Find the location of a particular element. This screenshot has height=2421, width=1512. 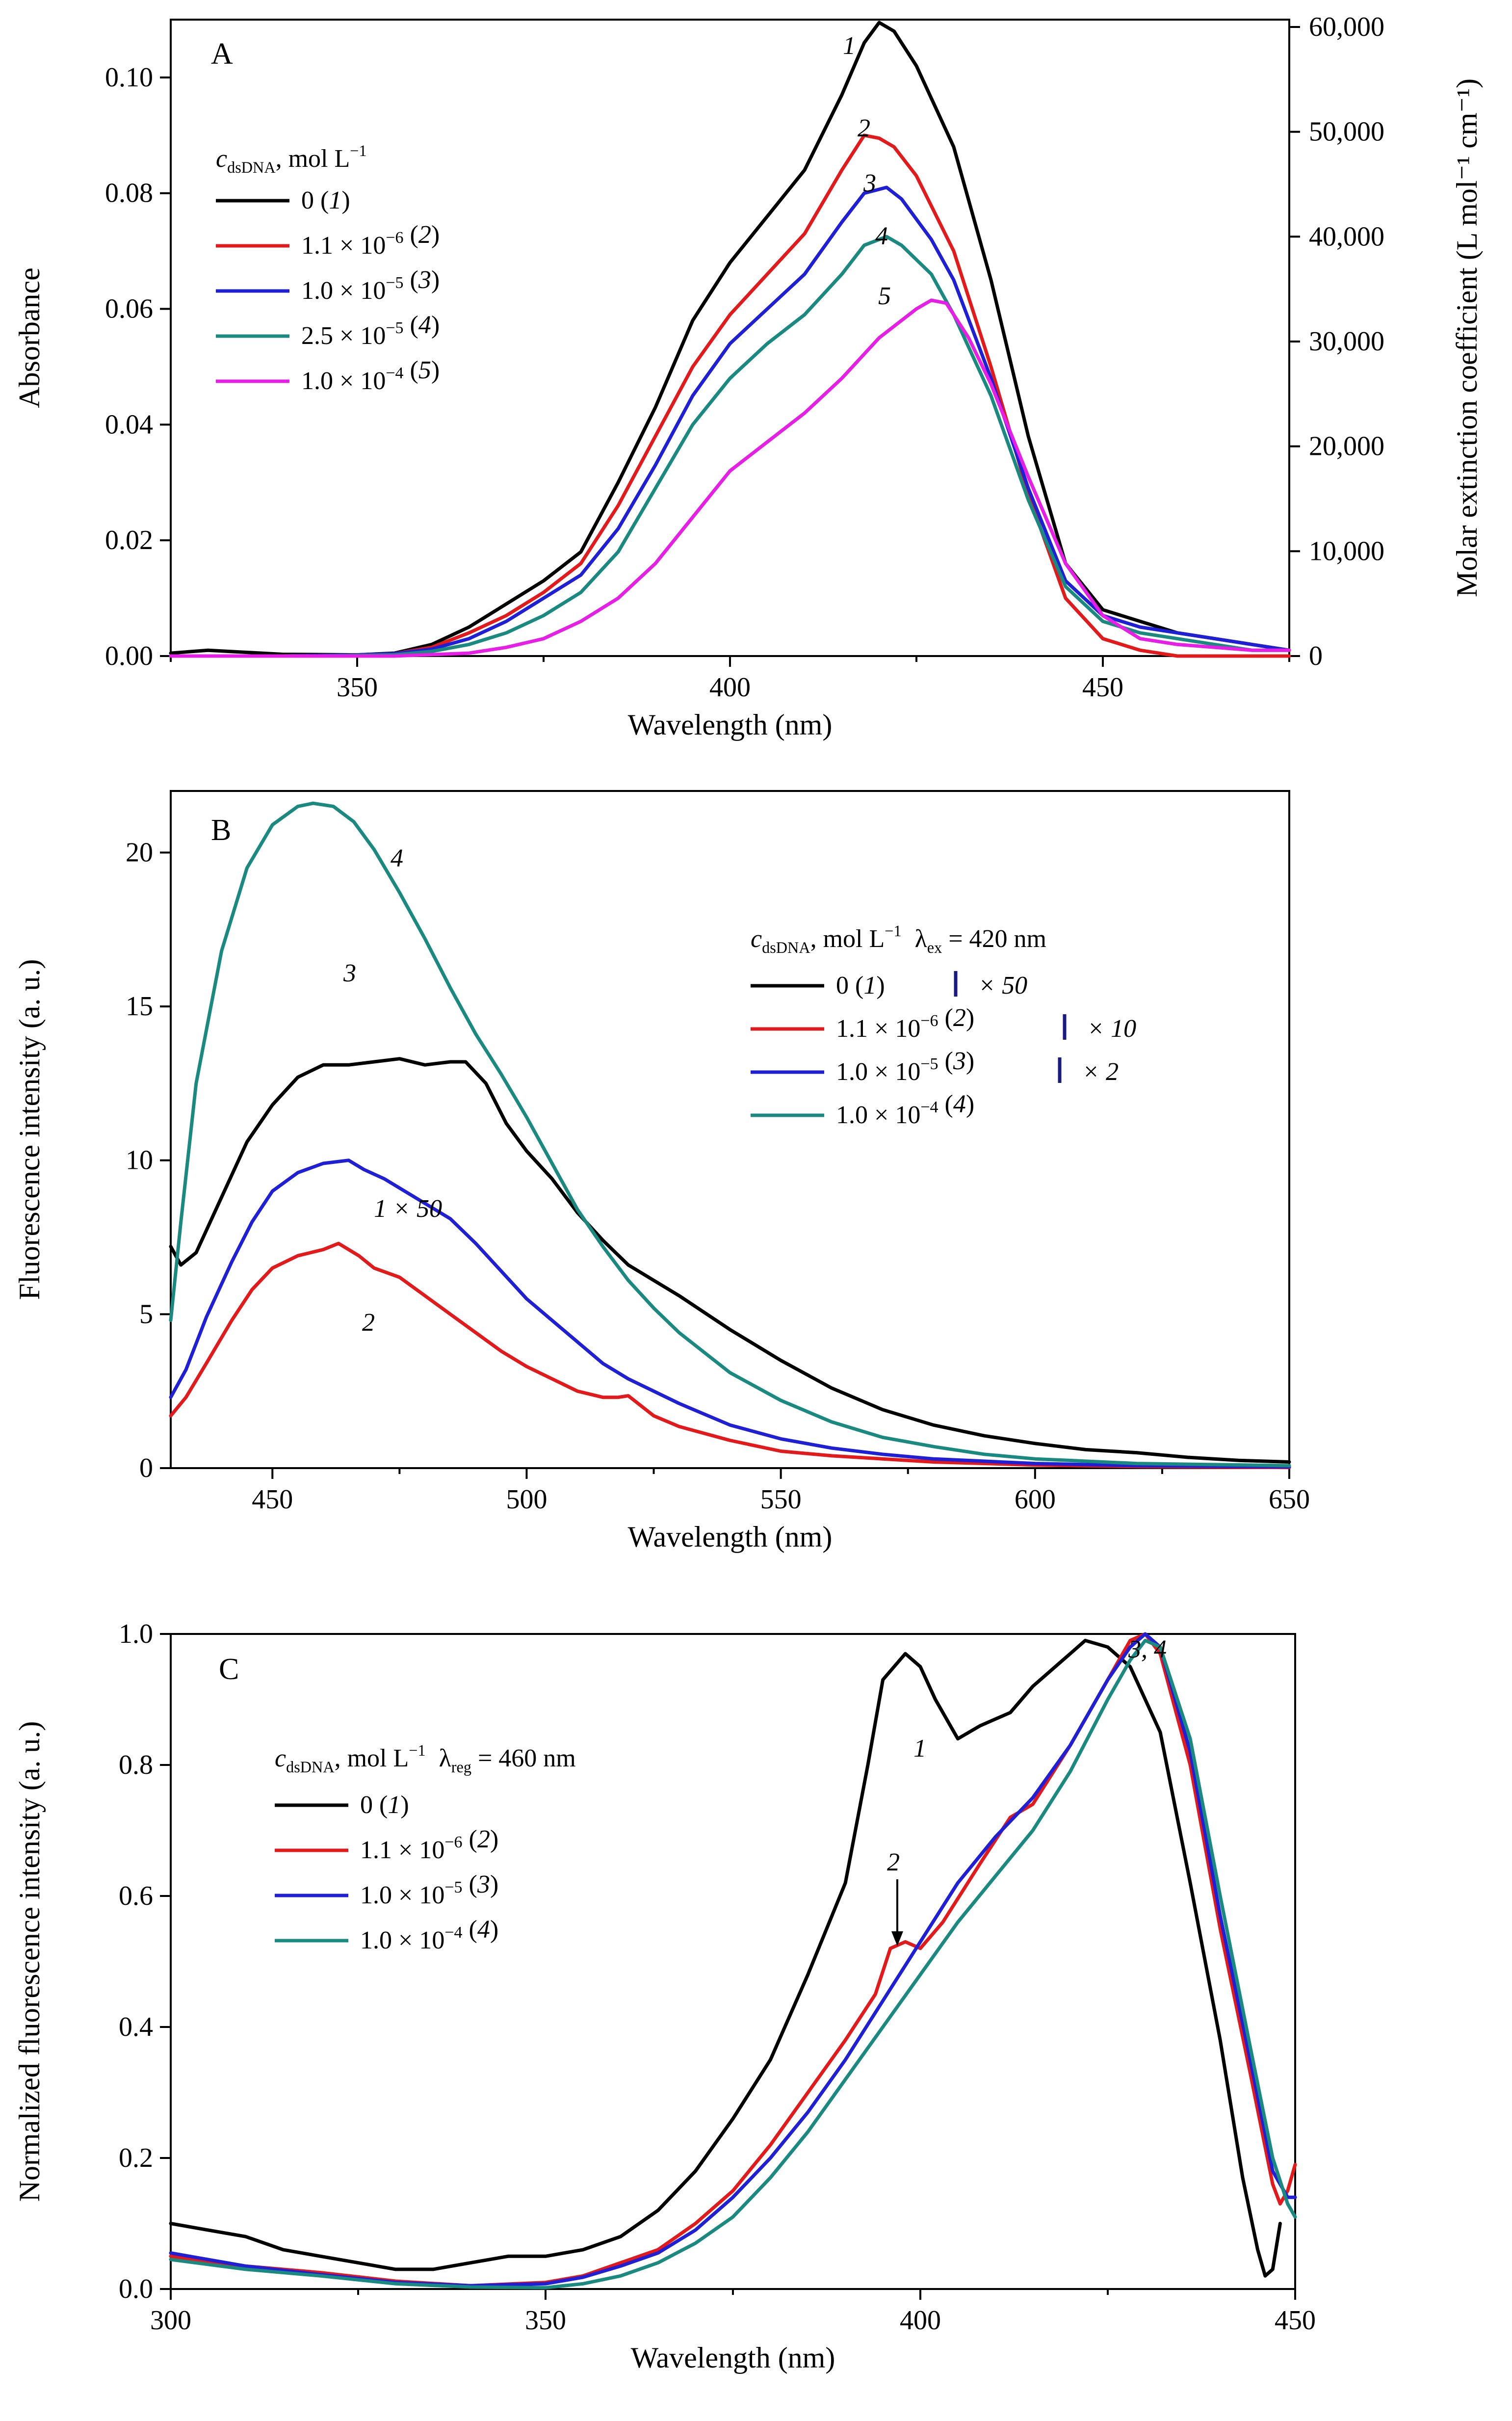

x-tick-label: 650 is located at coordinates (1289, 1499).